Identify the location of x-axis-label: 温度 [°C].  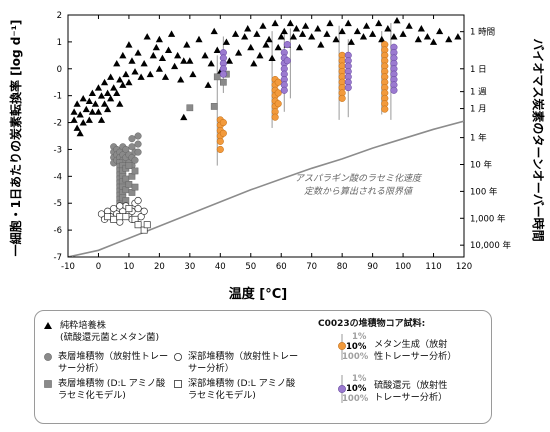
(258, 294).